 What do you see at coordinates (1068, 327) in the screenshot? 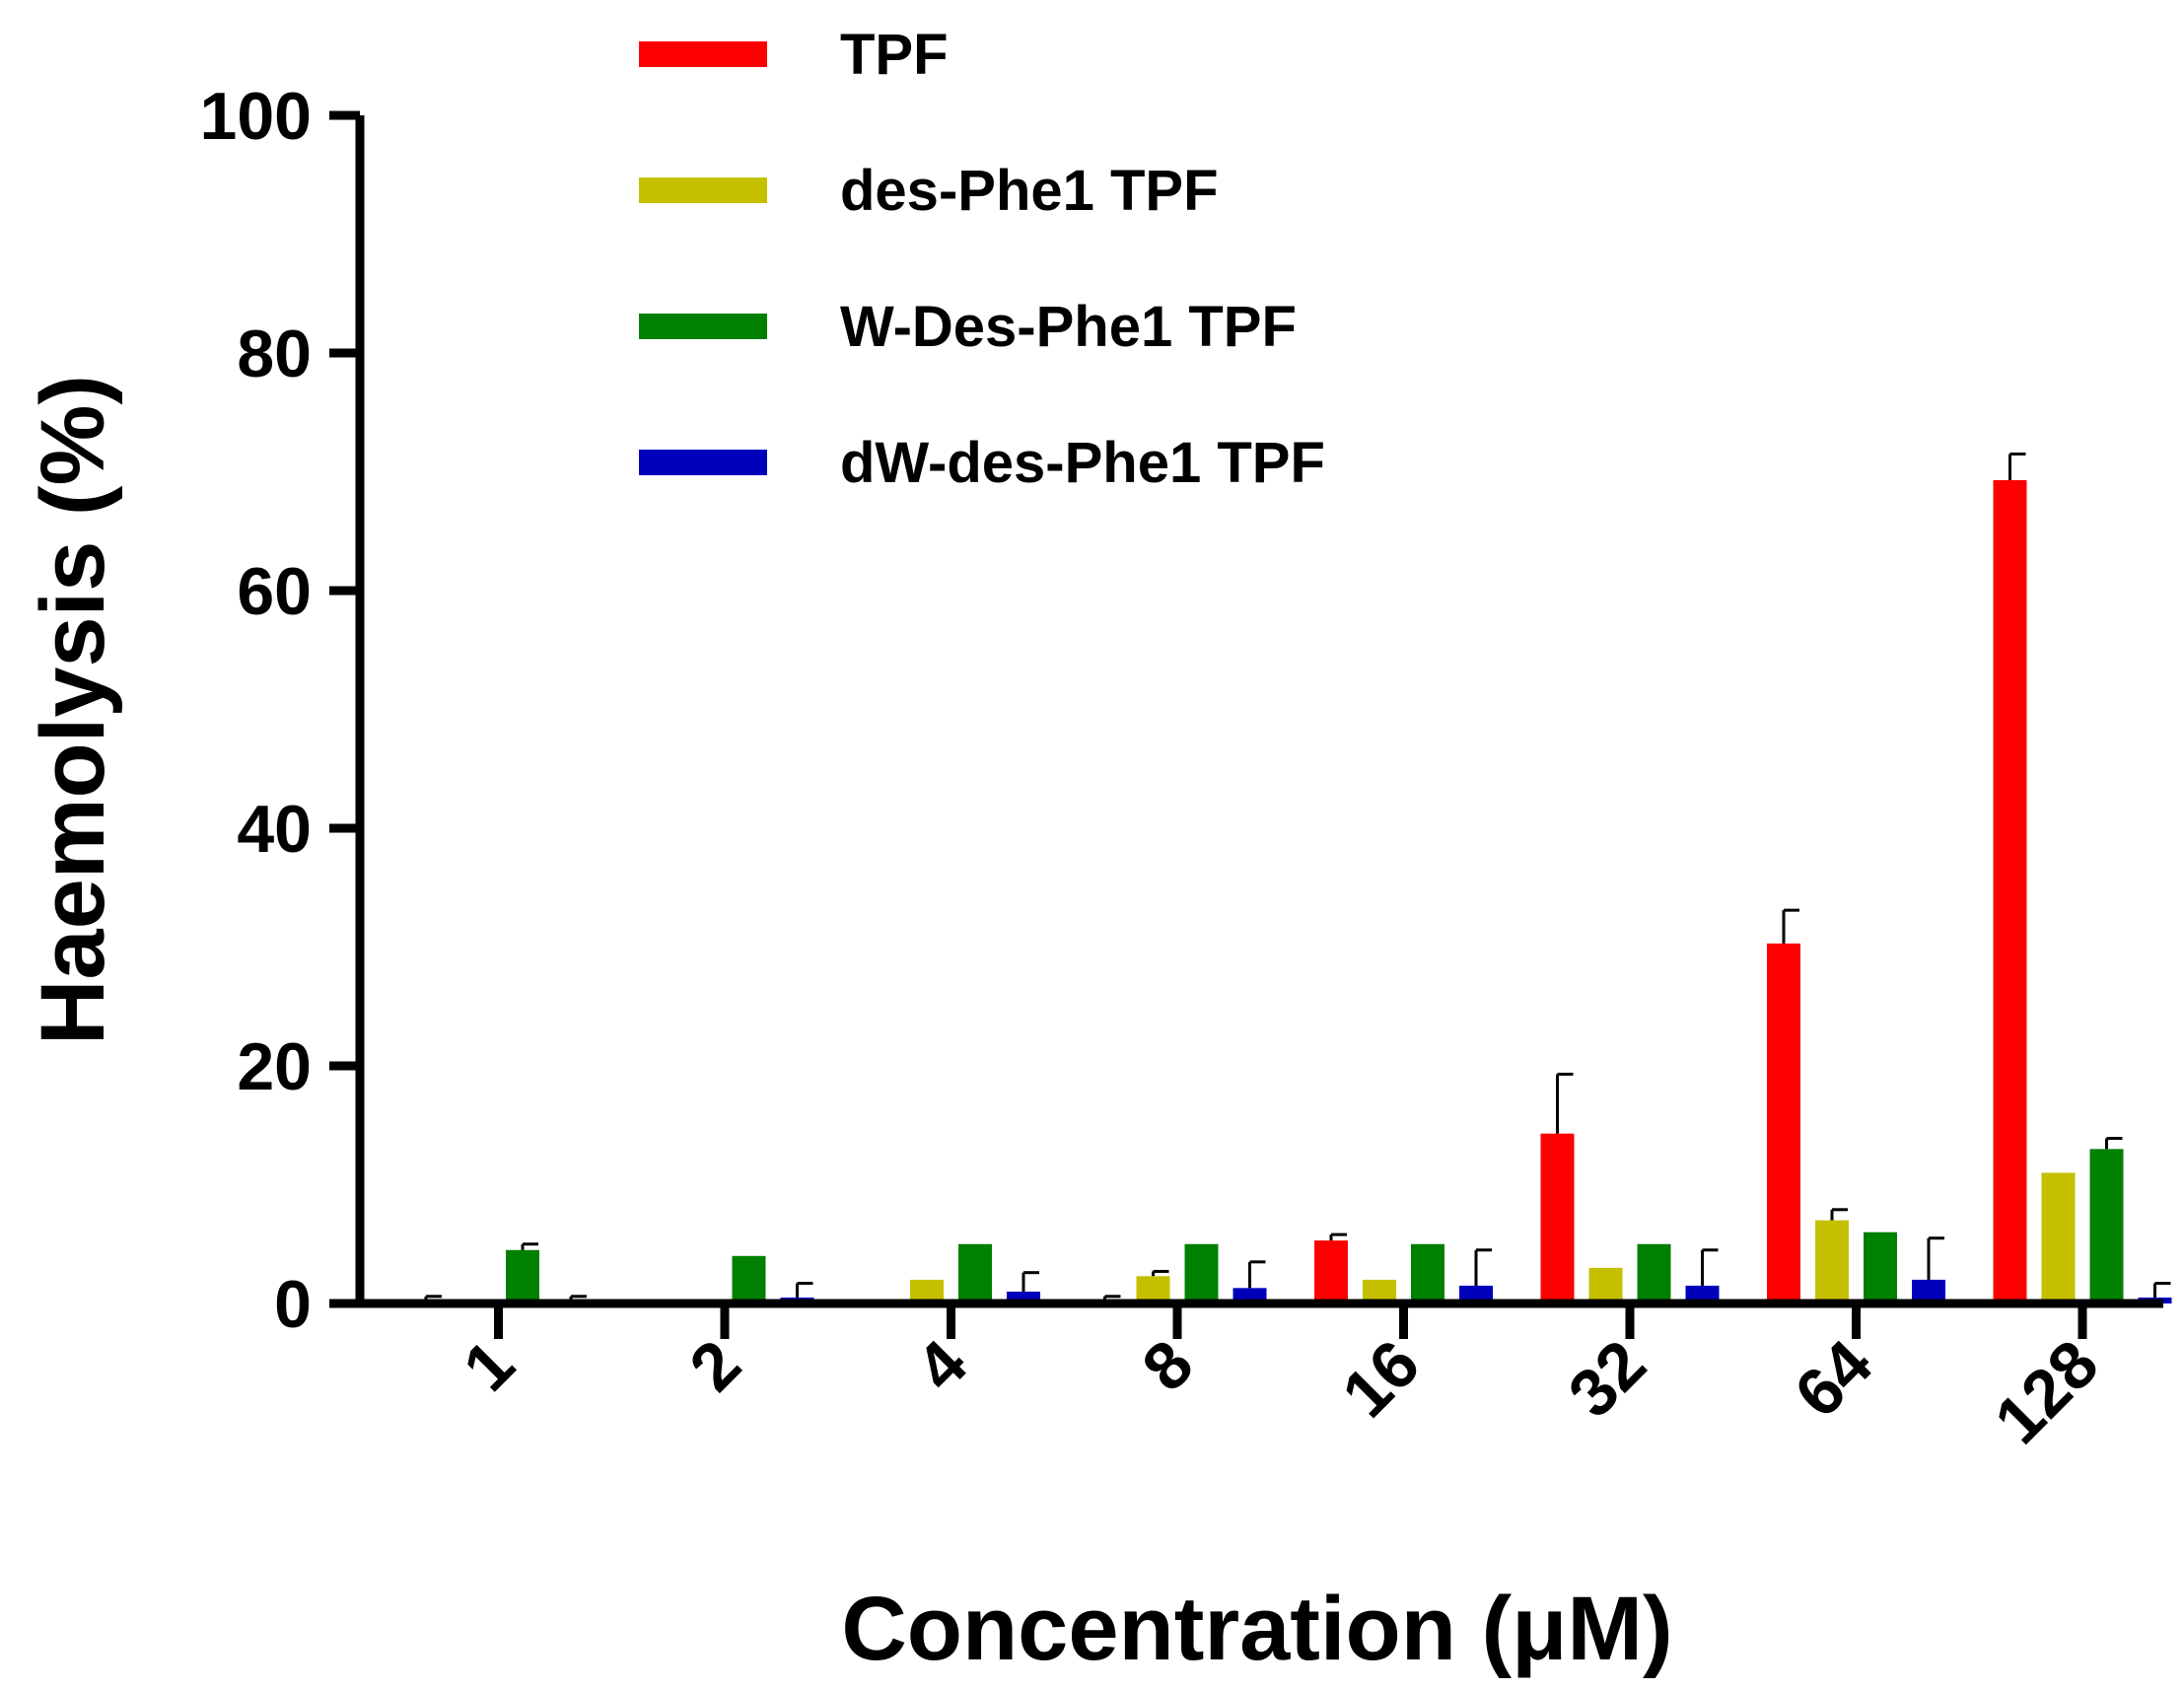
I see `legend-label: W-Des-Phe1 TPF` at bounding box center [1068, 327].